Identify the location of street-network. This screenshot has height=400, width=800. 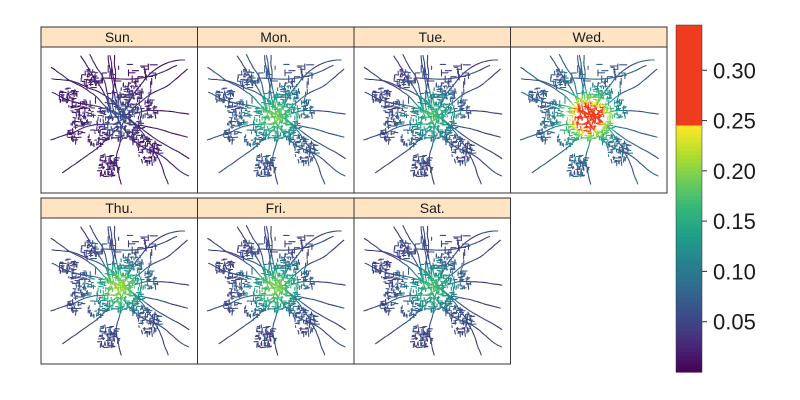
(276, 119).